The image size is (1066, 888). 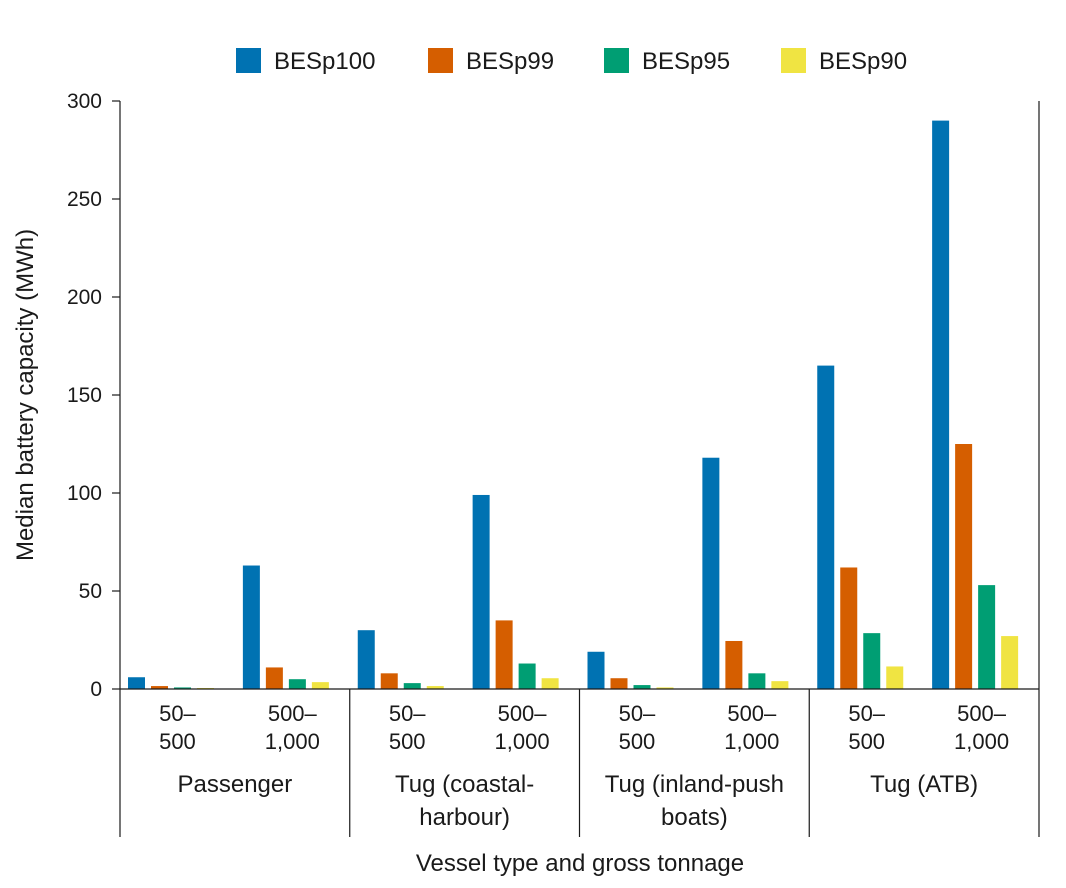 I want to click on y-tick-label: 150, so click(x=84, y=395).